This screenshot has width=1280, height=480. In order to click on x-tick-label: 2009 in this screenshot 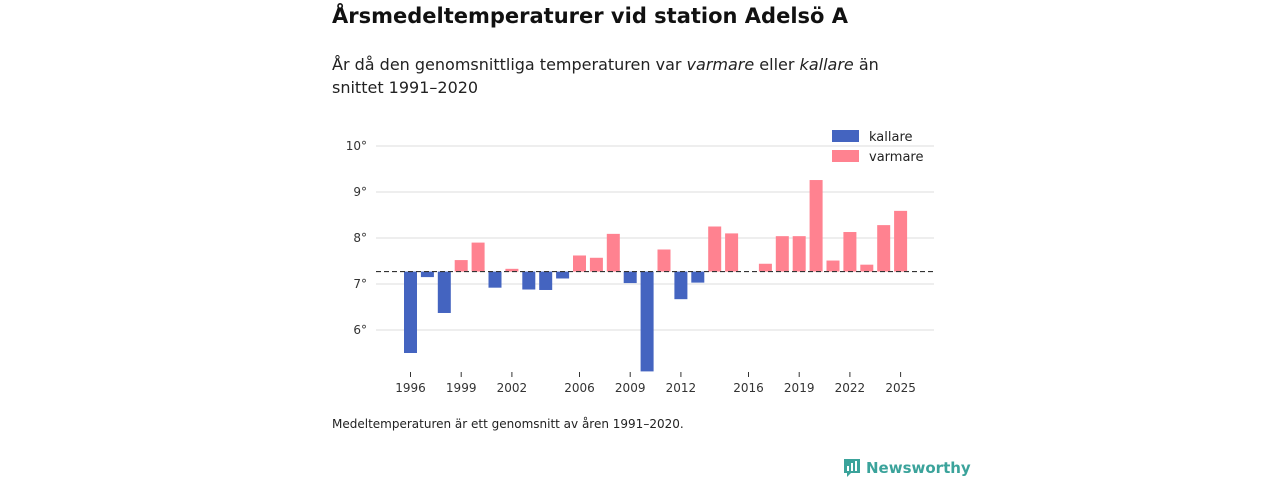, I will do `click(630, 388)`.